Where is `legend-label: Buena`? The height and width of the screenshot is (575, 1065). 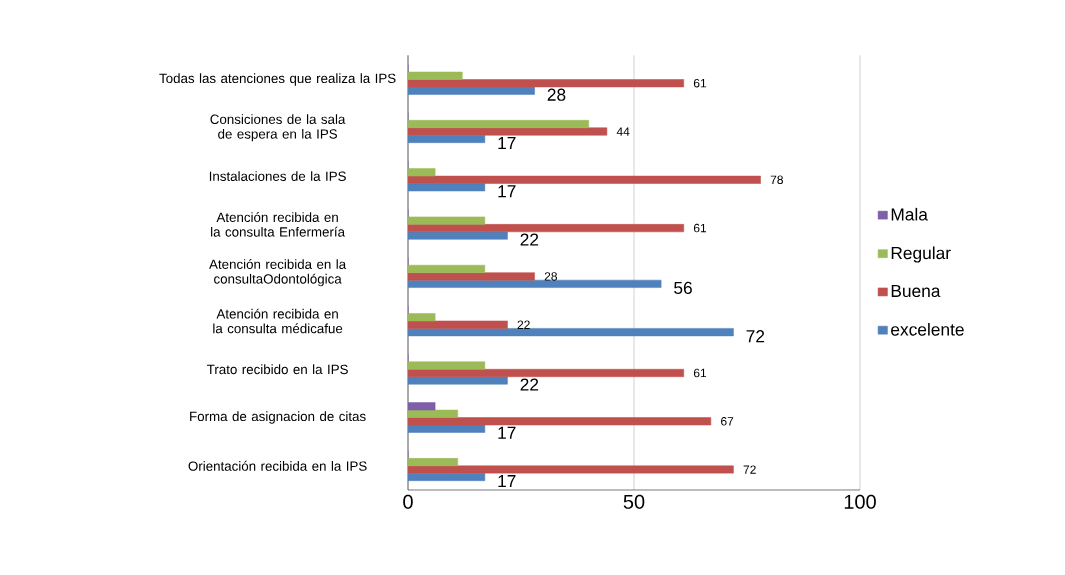
legend-label: Buena is located at coordinates (916, 291).